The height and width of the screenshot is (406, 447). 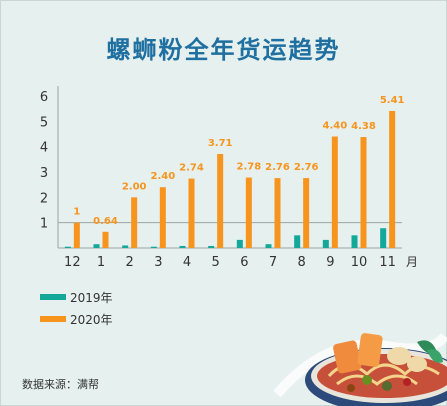 I want to click on y-tick-label: 4, so click(x=44, y=148).